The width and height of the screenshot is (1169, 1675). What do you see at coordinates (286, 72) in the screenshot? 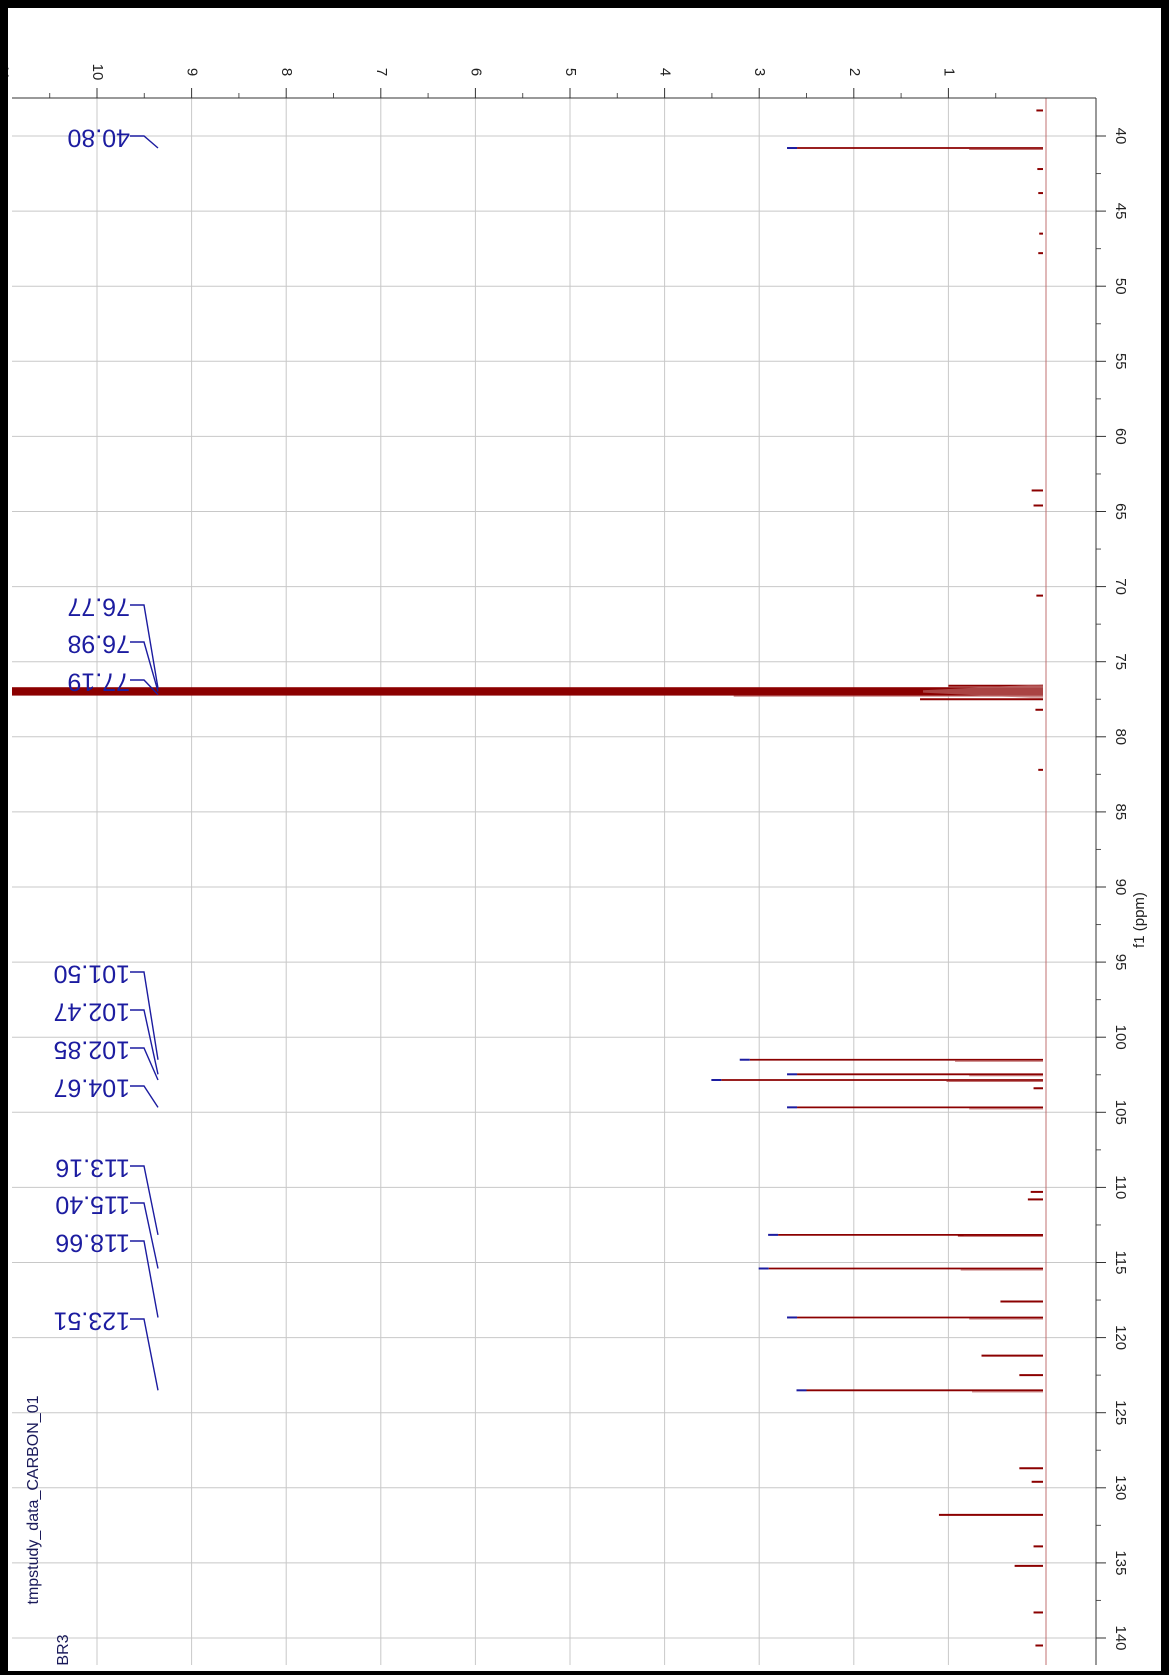
I see `y-tick-label: 8` at bounding box center [286, 72].